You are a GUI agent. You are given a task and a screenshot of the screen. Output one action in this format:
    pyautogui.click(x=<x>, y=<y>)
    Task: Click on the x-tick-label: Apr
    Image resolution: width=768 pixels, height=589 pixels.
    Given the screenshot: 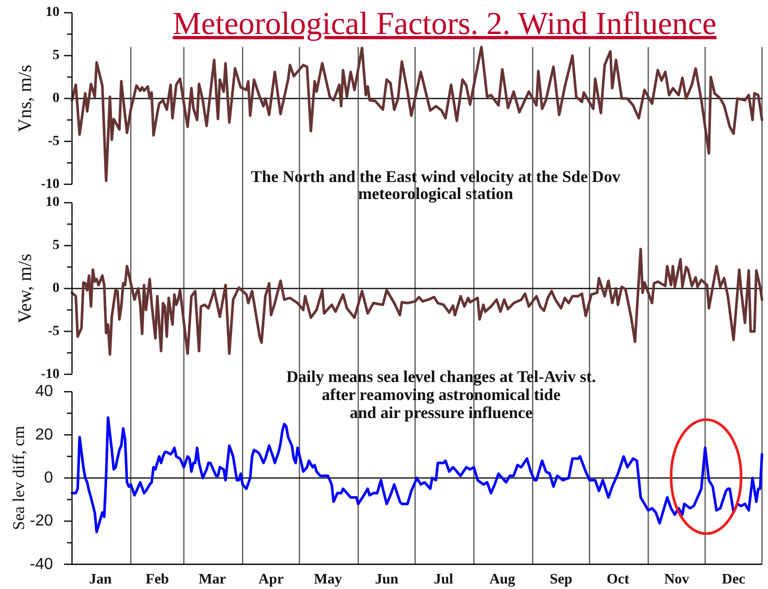 What is the action you would take?
    pyautogui.click(x=271, y=579)
    